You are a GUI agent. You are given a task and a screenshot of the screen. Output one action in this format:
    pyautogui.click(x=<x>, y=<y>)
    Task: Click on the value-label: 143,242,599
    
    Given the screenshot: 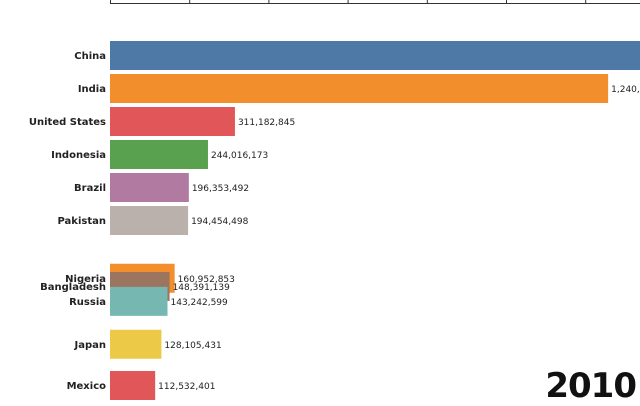 What is the action you would take?
    pyautogui.click(x=200, y=303)
    